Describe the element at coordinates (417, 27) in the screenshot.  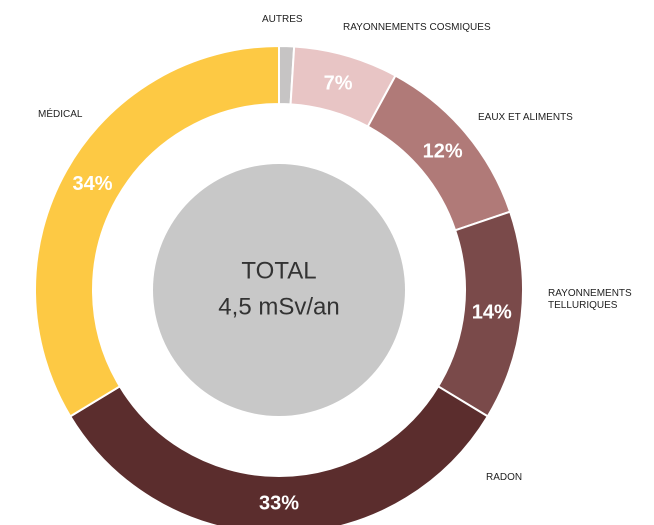
I see `category-label: RAYONNEMENTS COSMIQUES` at that location.